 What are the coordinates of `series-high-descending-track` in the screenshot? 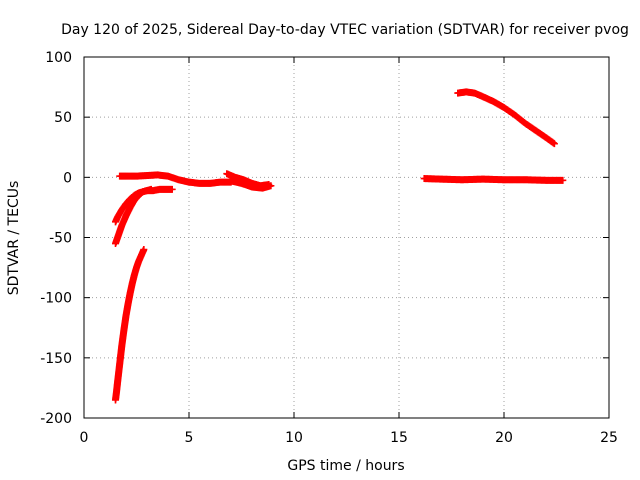 It's located at (506, 118).